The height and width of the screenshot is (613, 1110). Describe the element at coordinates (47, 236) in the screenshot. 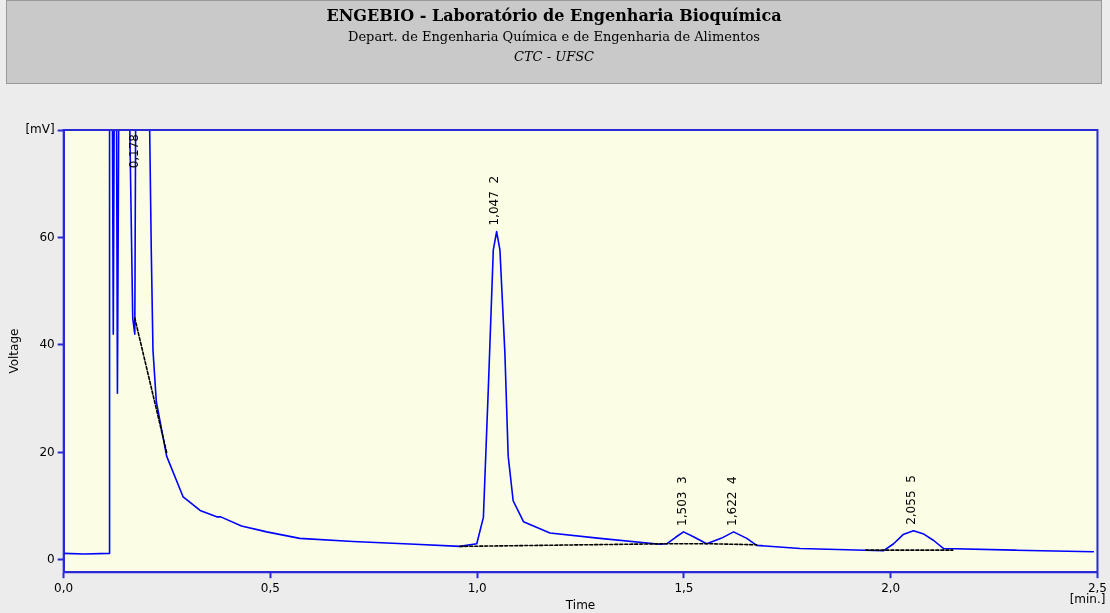

I see `y-tick-label: 60` at that location.